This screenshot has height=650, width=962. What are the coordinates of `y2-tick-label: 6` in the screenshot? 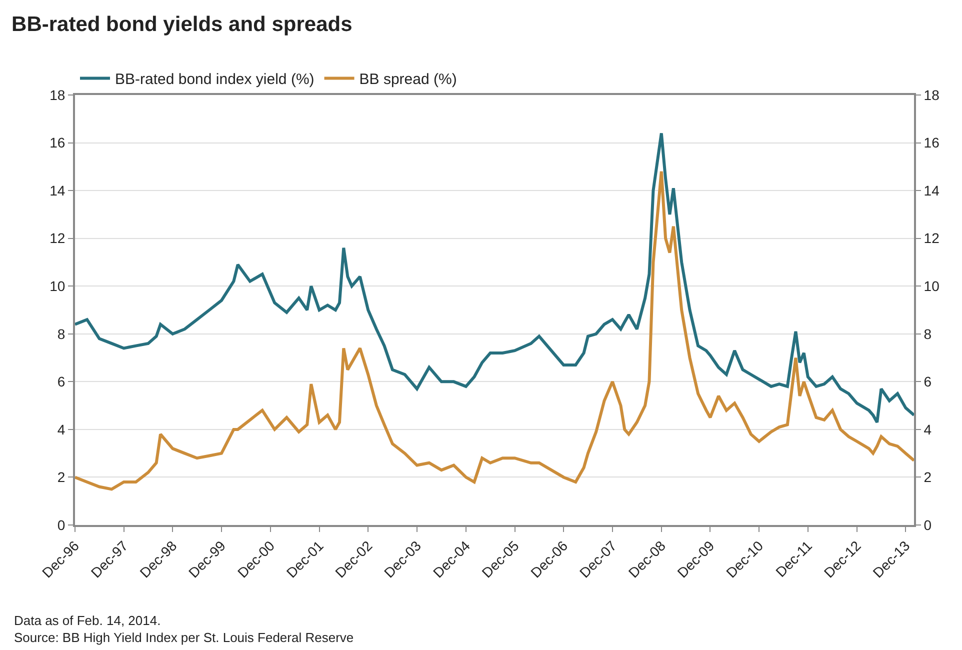 It's located at (928, 382).